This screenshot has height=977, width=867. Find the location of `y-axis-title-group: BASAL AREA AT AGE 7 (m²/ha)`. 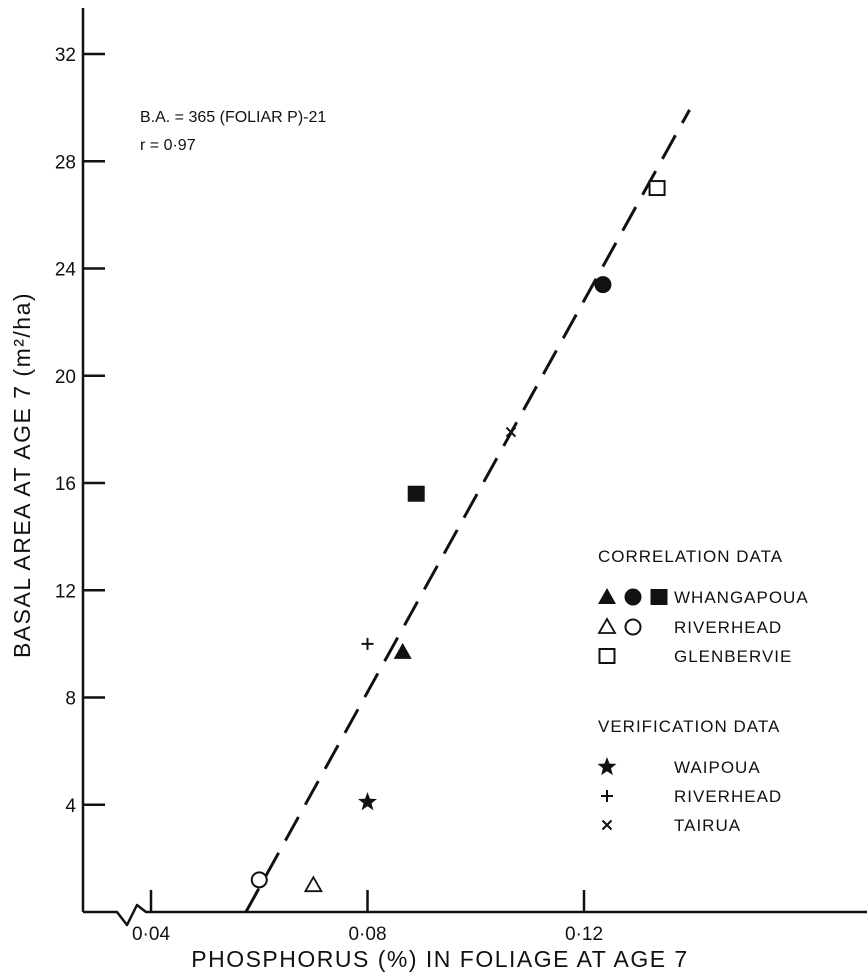

y-axis-title-group: BASAL AREA AT AGE 7 (m²/ha) is located at coordinates (22, 475).